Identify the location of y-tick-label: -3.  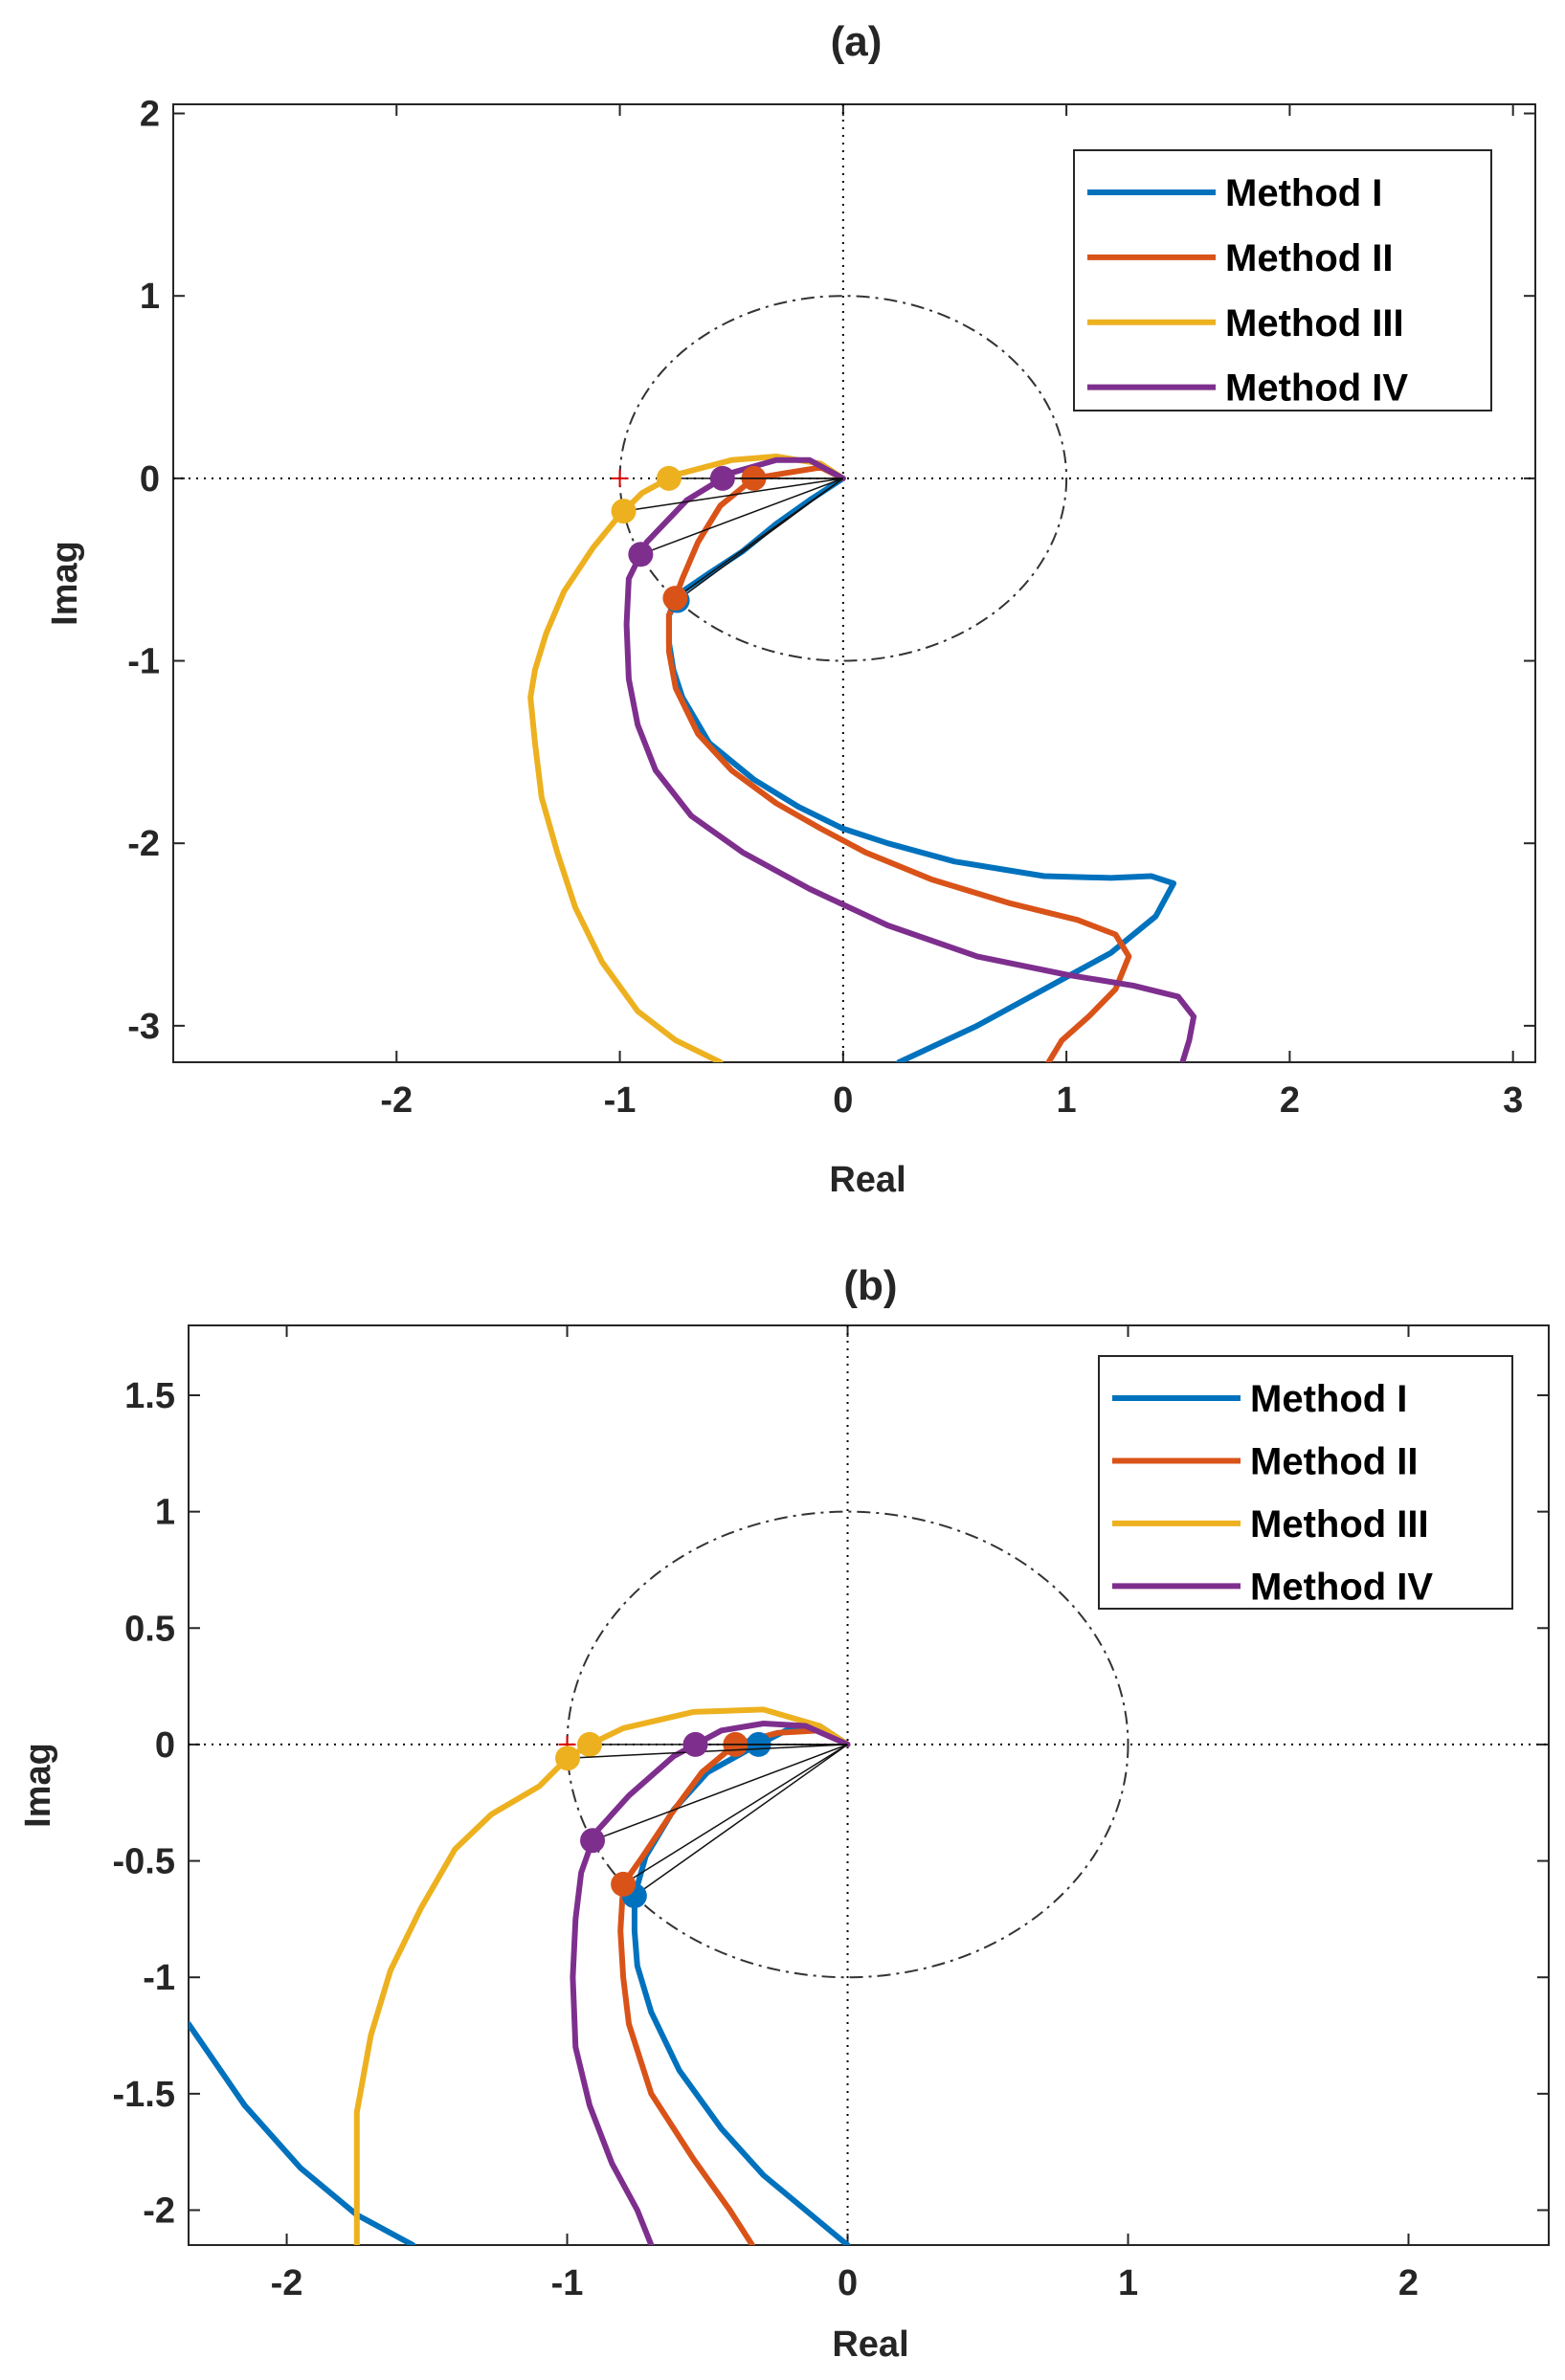
(143, 1027).